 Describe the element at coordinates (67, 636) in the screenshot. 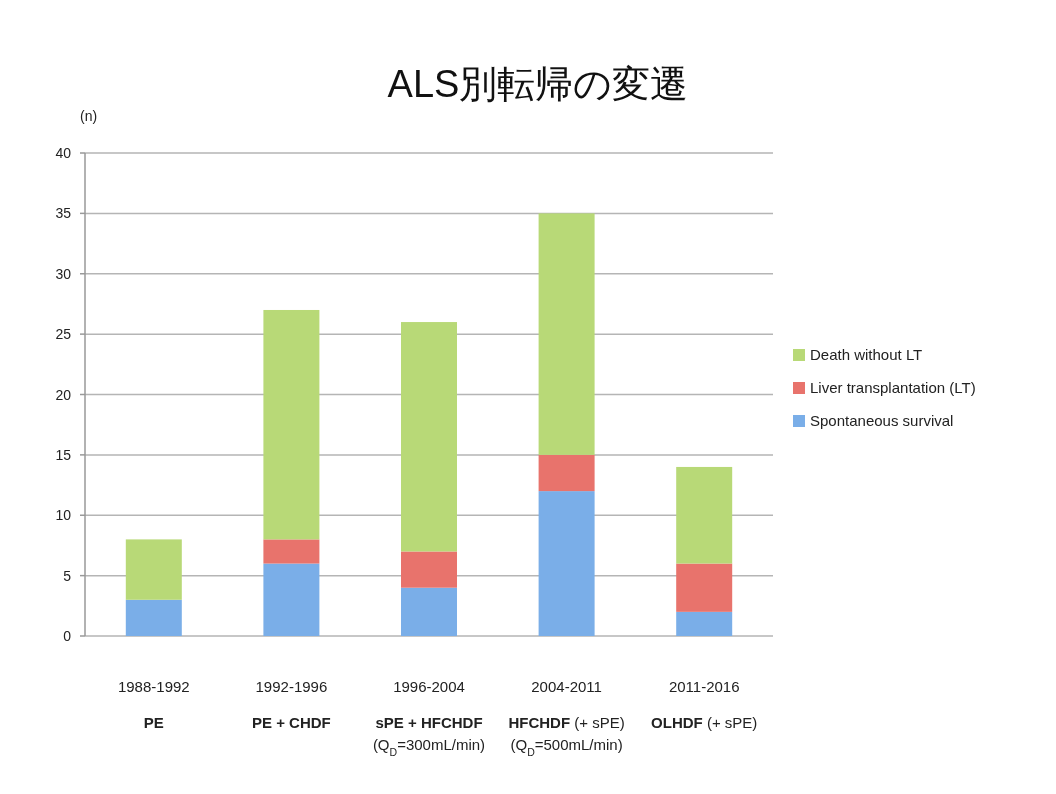

I see `y-tick-label: 0` at that location.